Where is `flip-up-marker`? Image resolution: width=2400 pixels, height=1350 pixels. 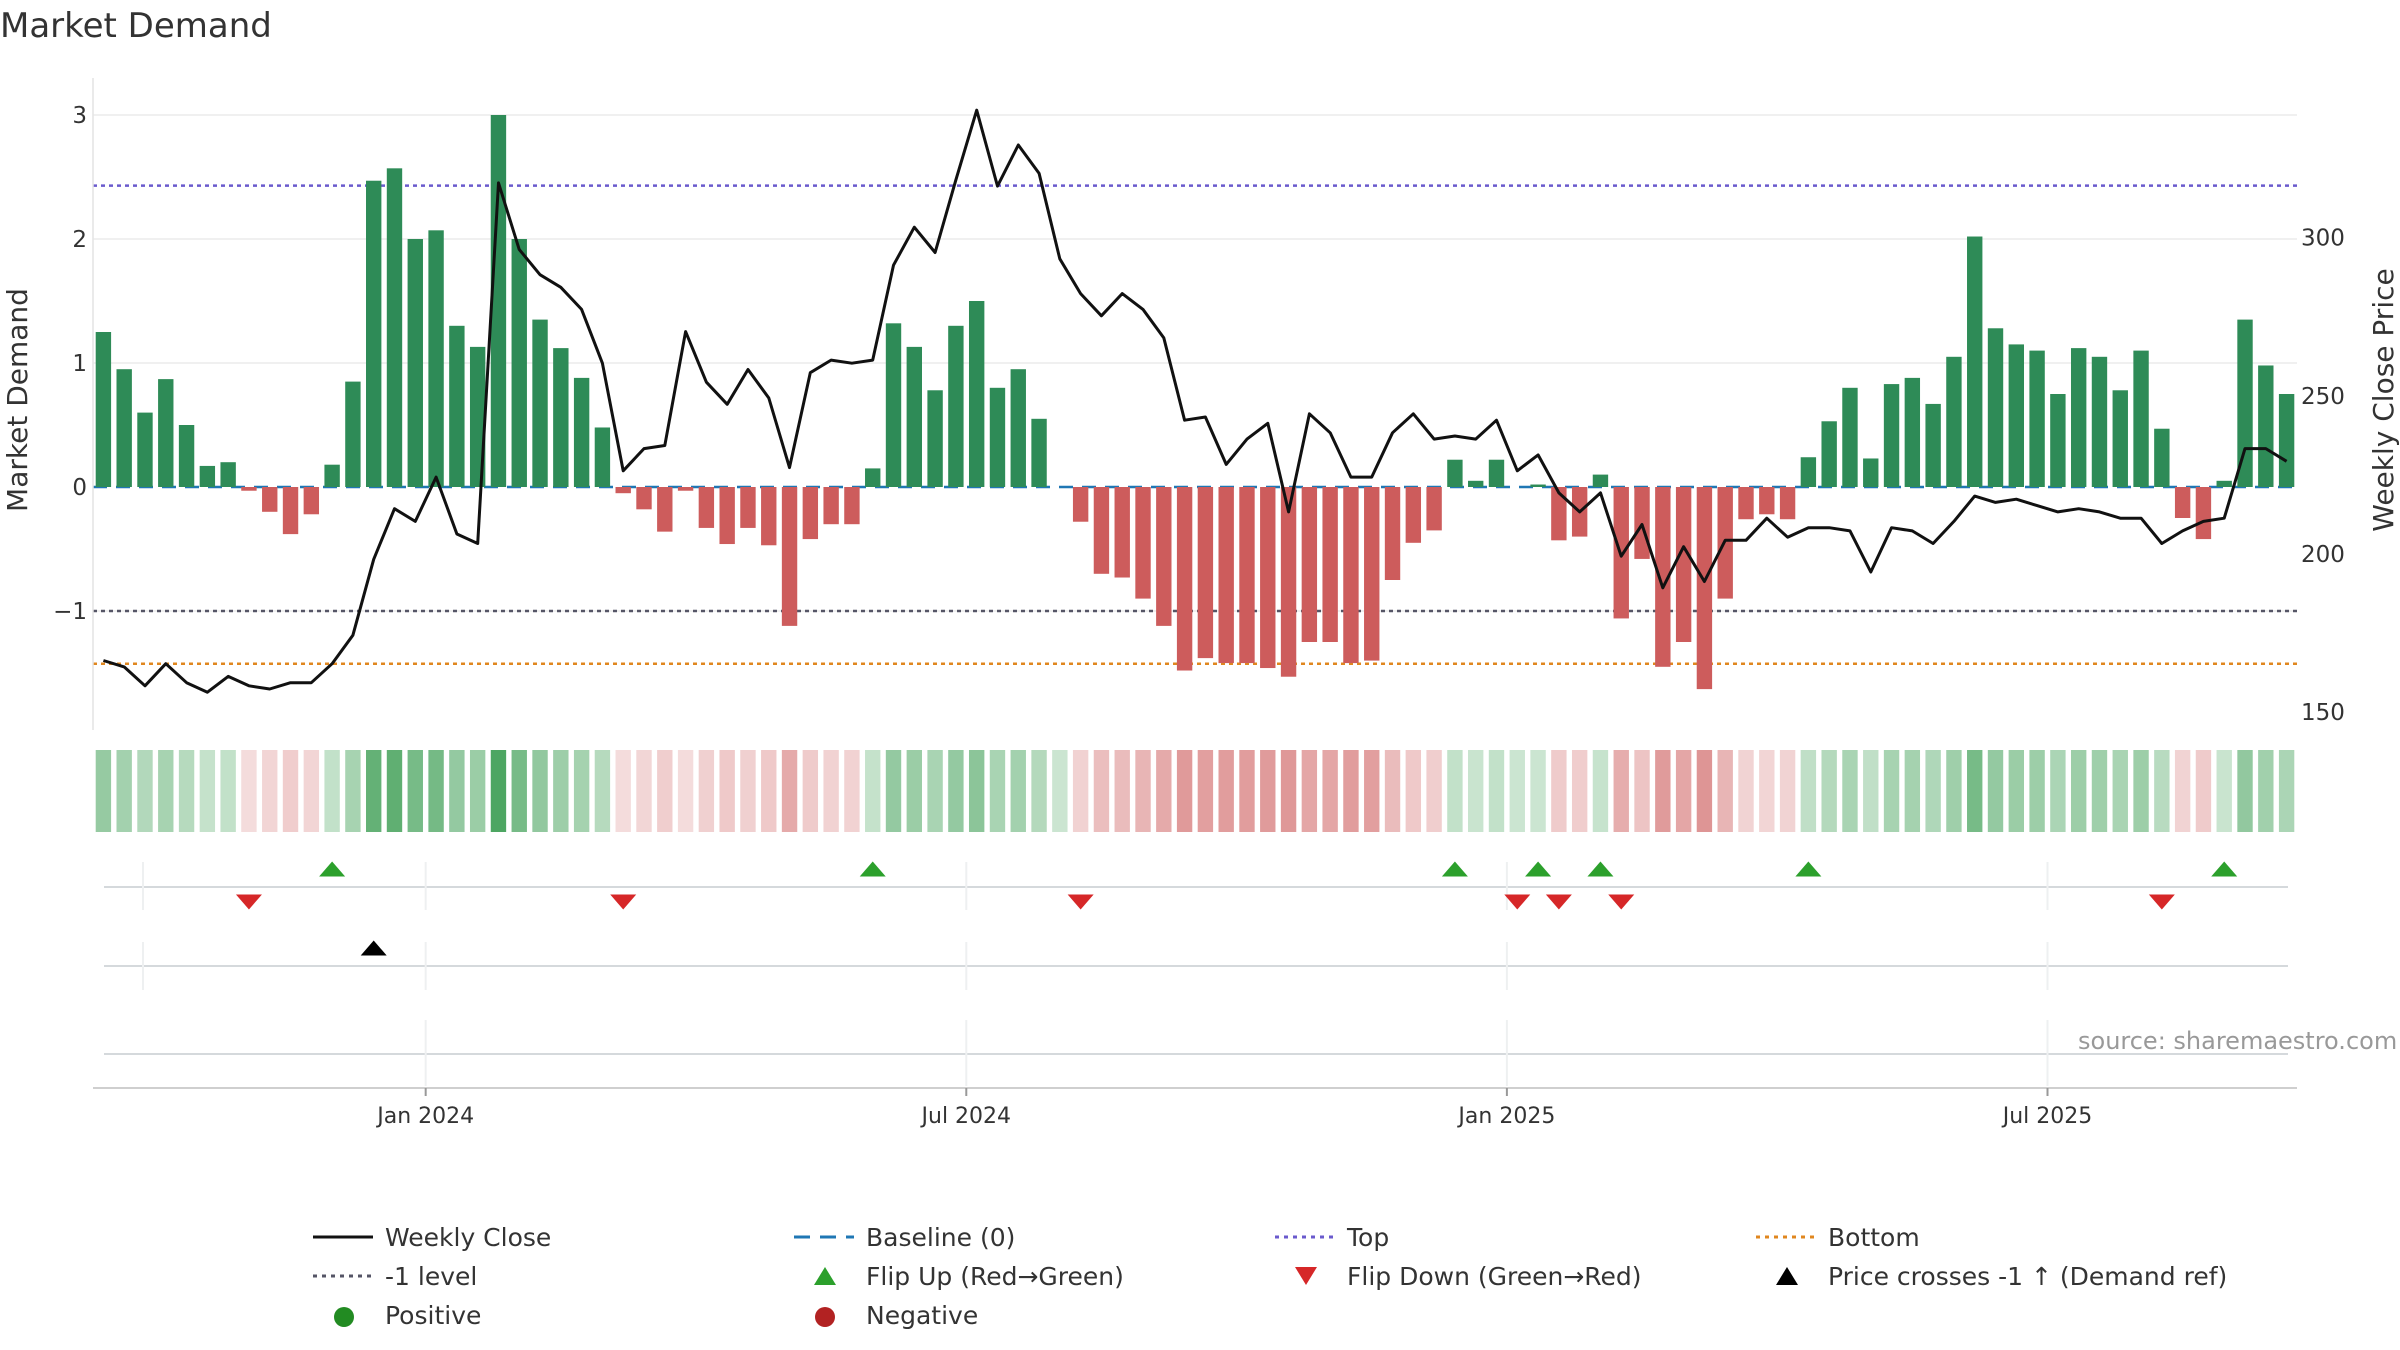 flip-up-marker is located at coordinates (1600, 869).